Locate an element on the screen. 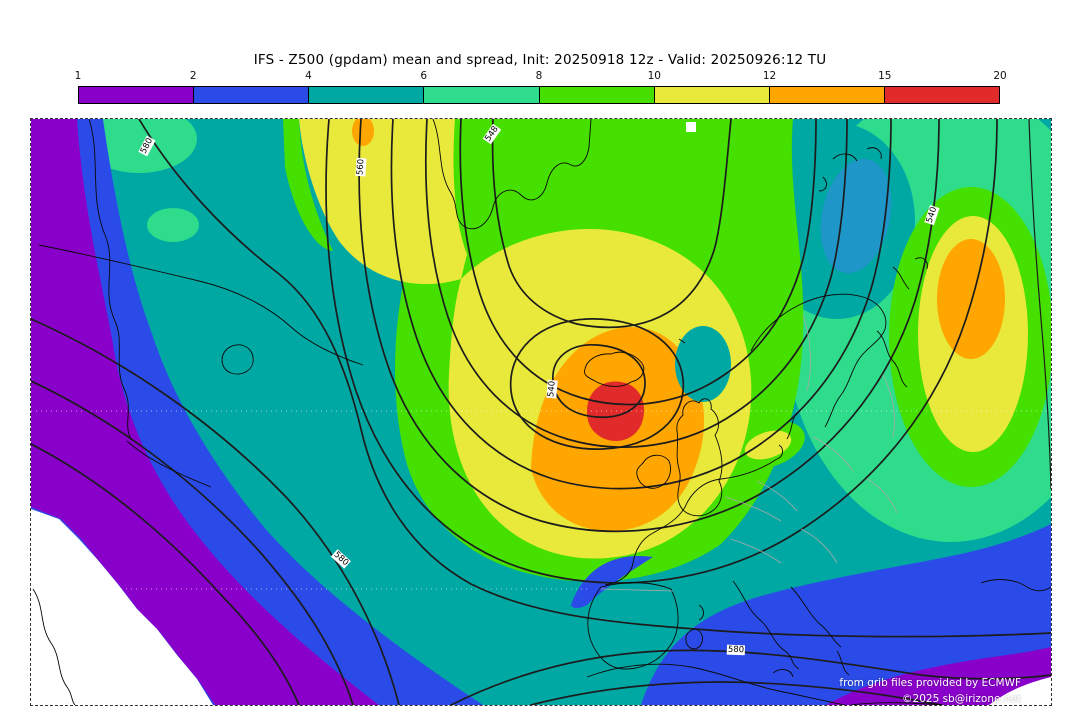  colorbar: 1 2 4 6 8 10 12 15 20 is located at coordinates (540, 88).